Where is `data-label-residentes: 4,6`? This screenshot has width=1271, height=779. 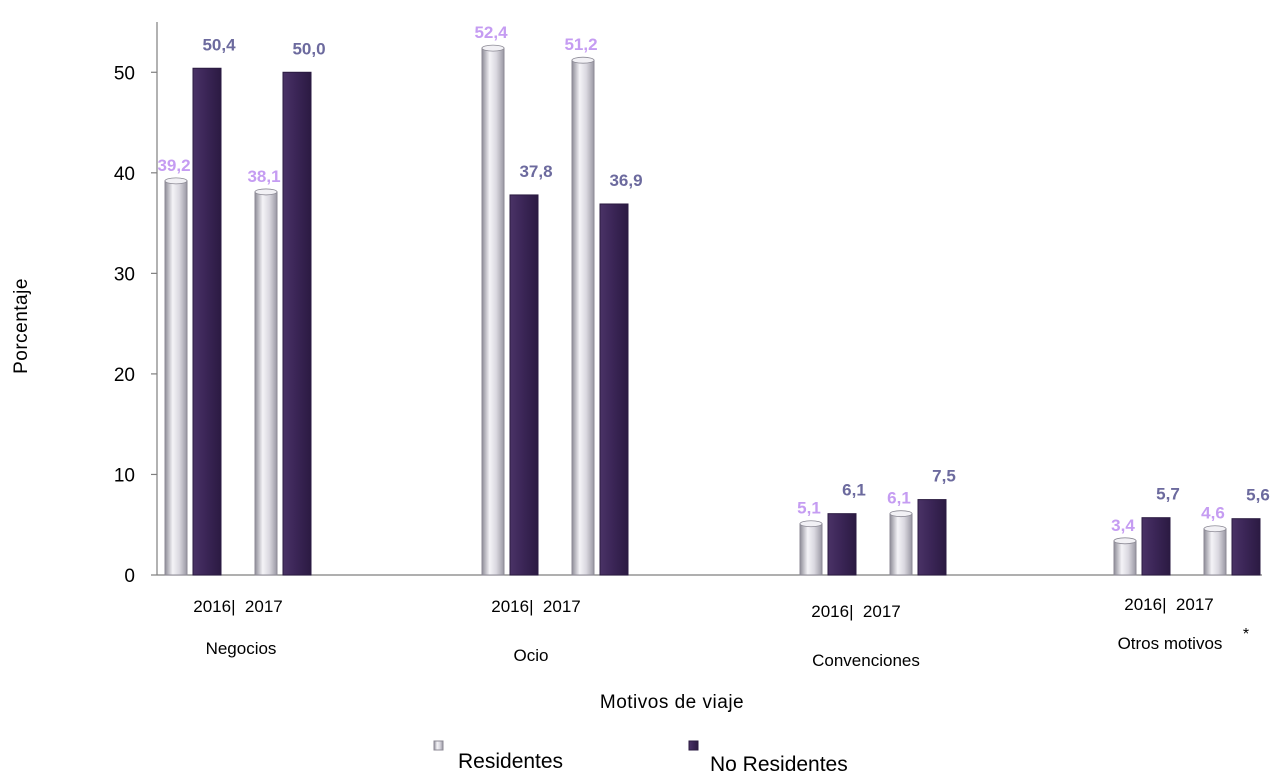
data-label-residentes: 4,6 is located at coordinates (1213, 513).